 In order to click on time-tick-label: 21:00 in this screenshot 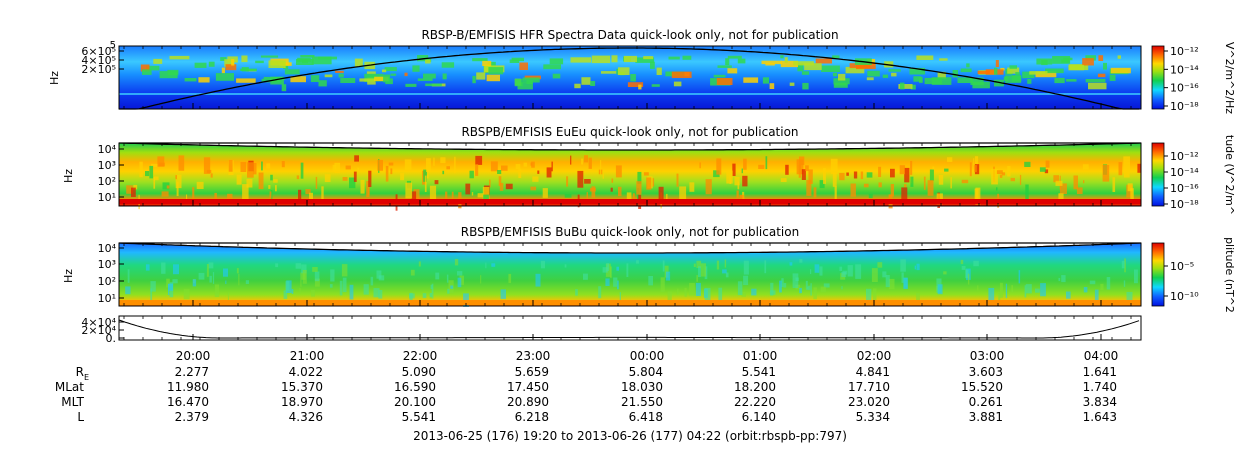, I will do `click(307, 356)`.